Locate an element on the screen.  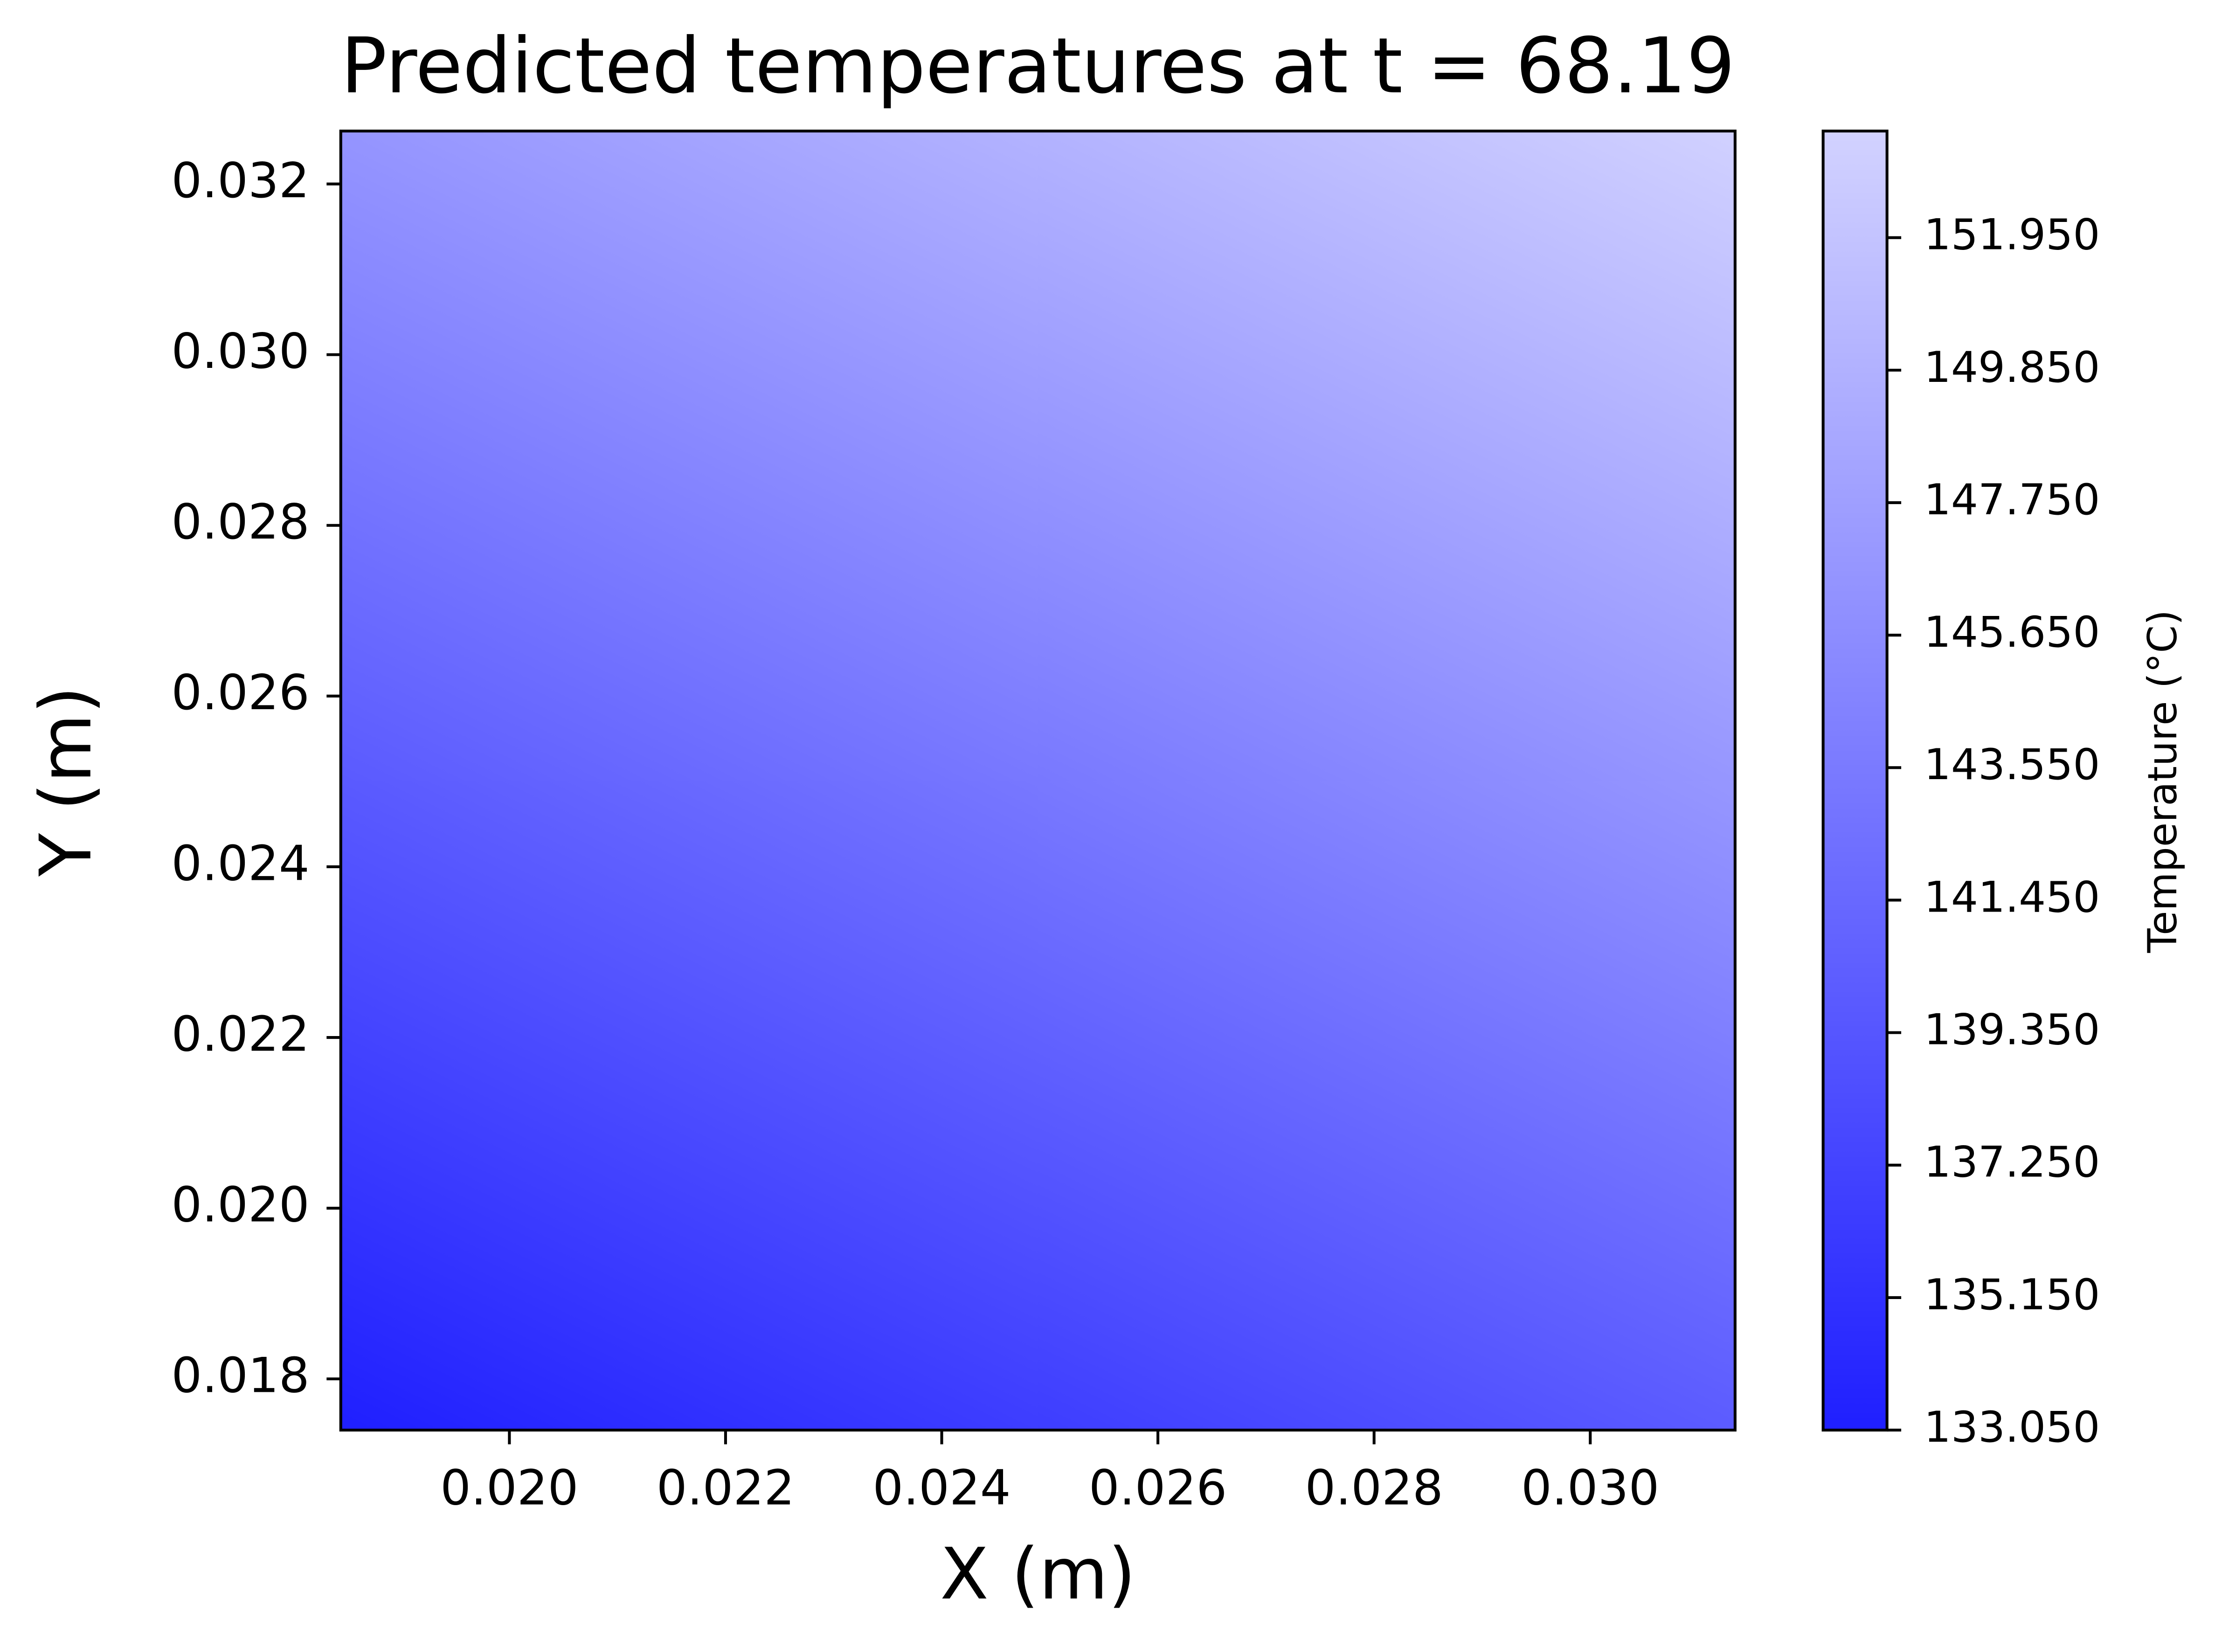
y-tick-label: 0.028 is located at coordinates (240, 522).